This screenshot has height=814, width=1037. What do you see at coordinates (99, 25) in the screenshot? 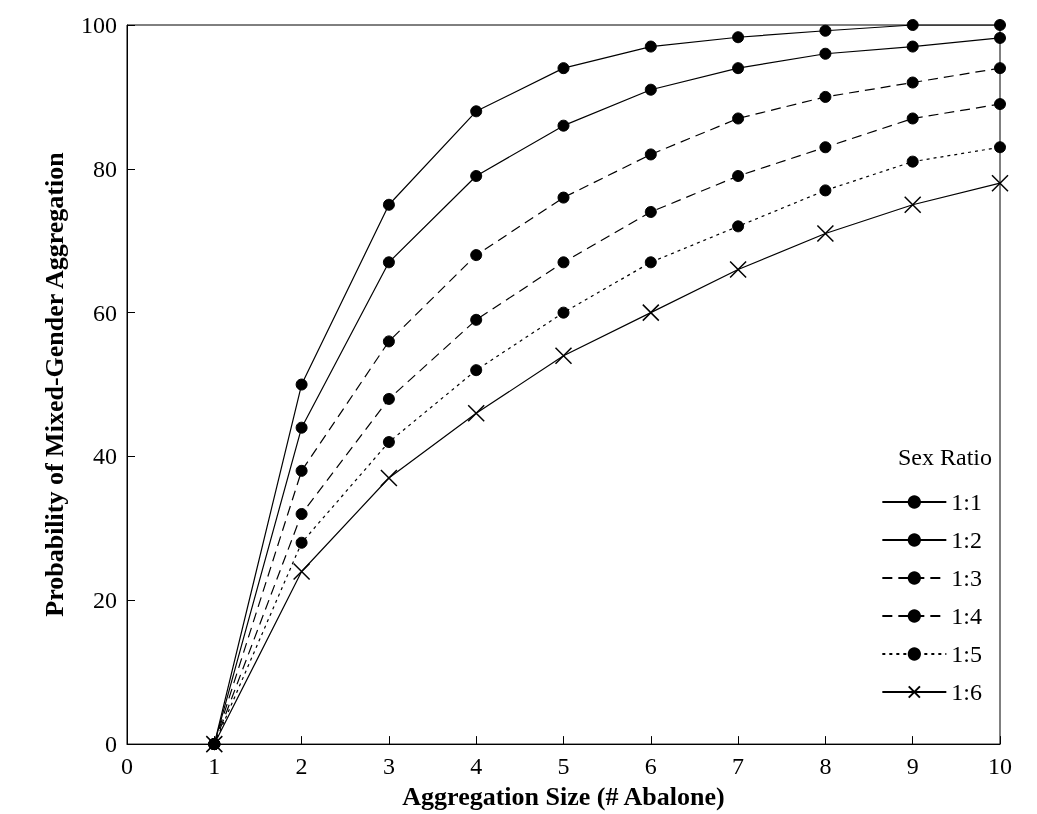
I see `y-tick-label: 100` at bounding box center [99, 25].